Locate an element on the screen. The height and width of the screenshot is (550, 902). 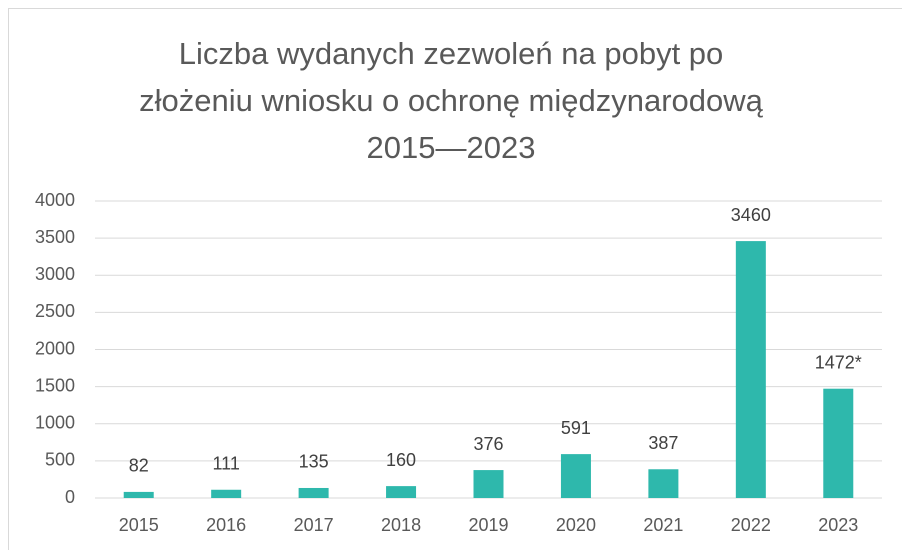
x-tick-label: 2023 is located at coordinates (838, 525).